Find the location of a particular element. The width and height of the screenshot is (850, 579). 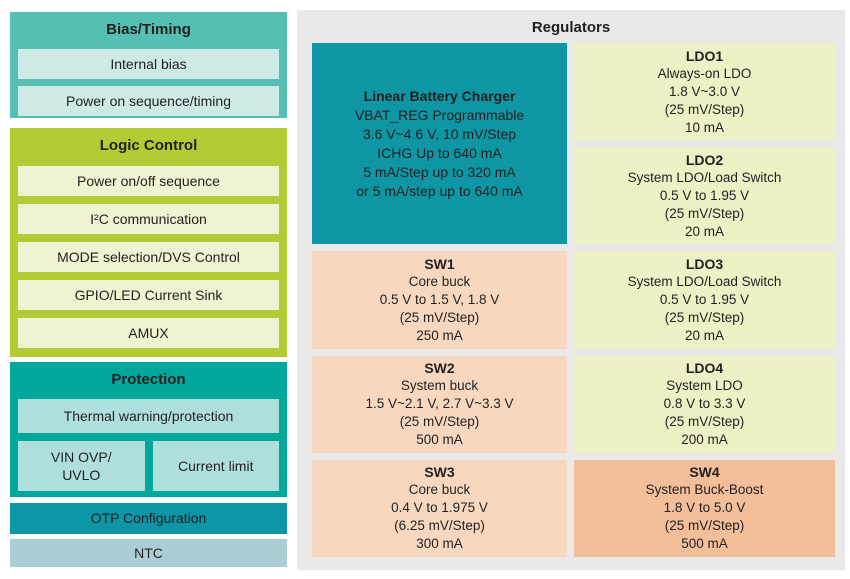

ldo3-line: (25 mV/Step) is located at coordinates (704, 317).